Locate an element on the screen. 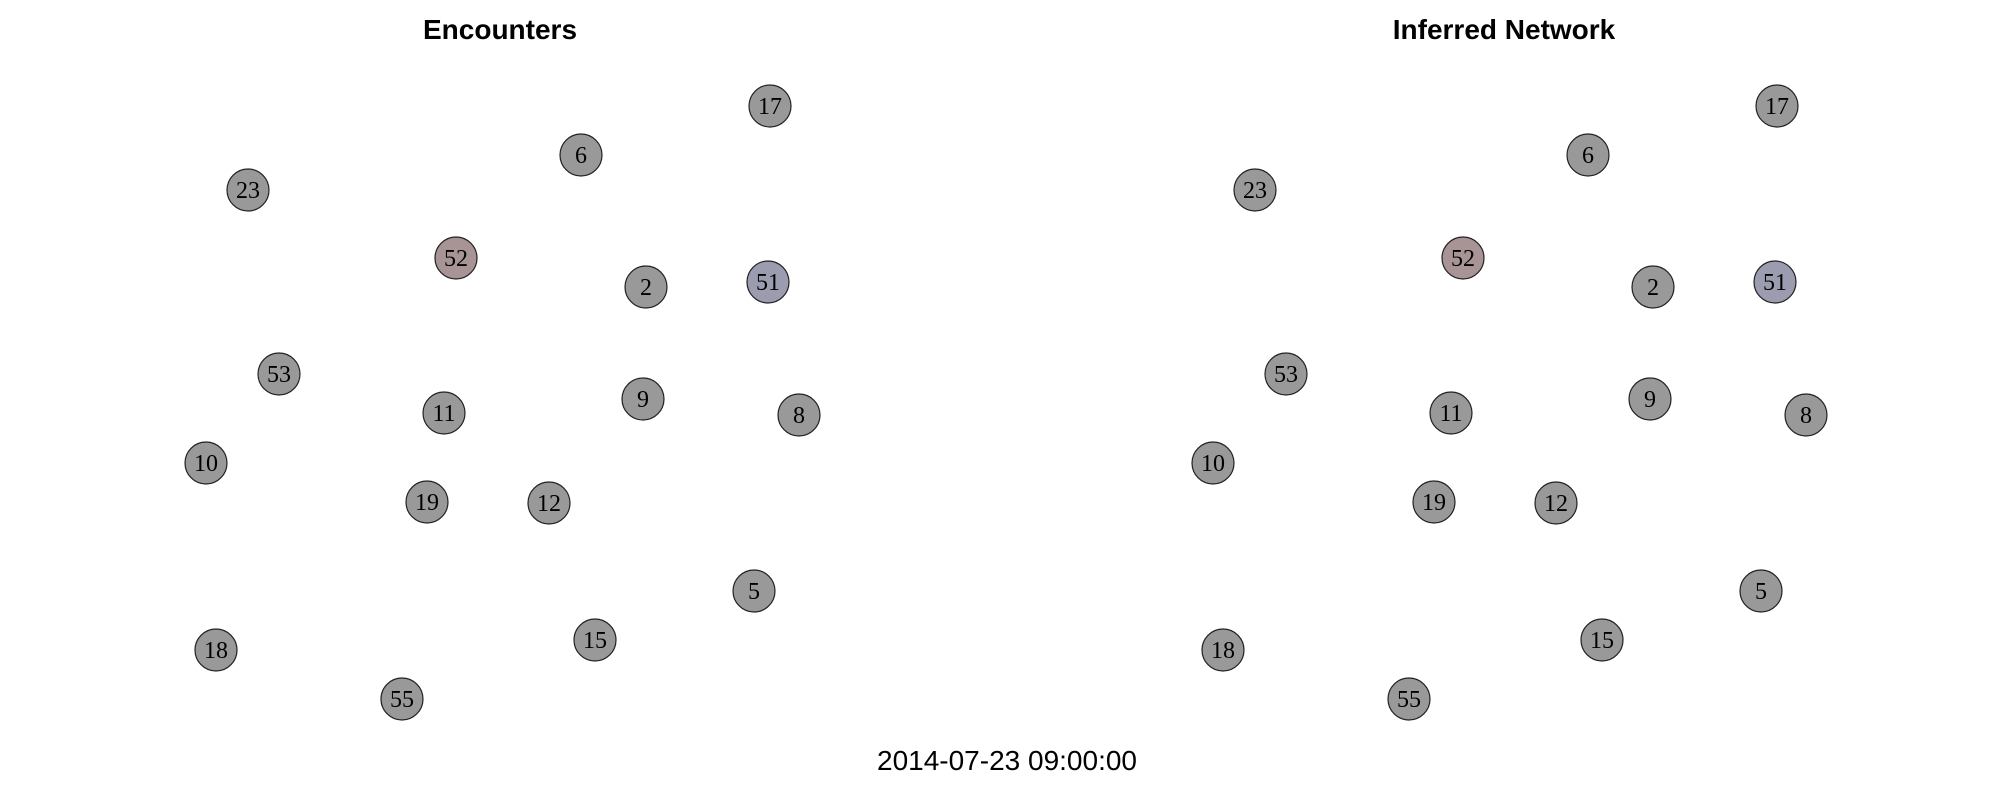  timestamp-label: 2014-07-23 09:00:00 is located at coordinates (1007, 760).